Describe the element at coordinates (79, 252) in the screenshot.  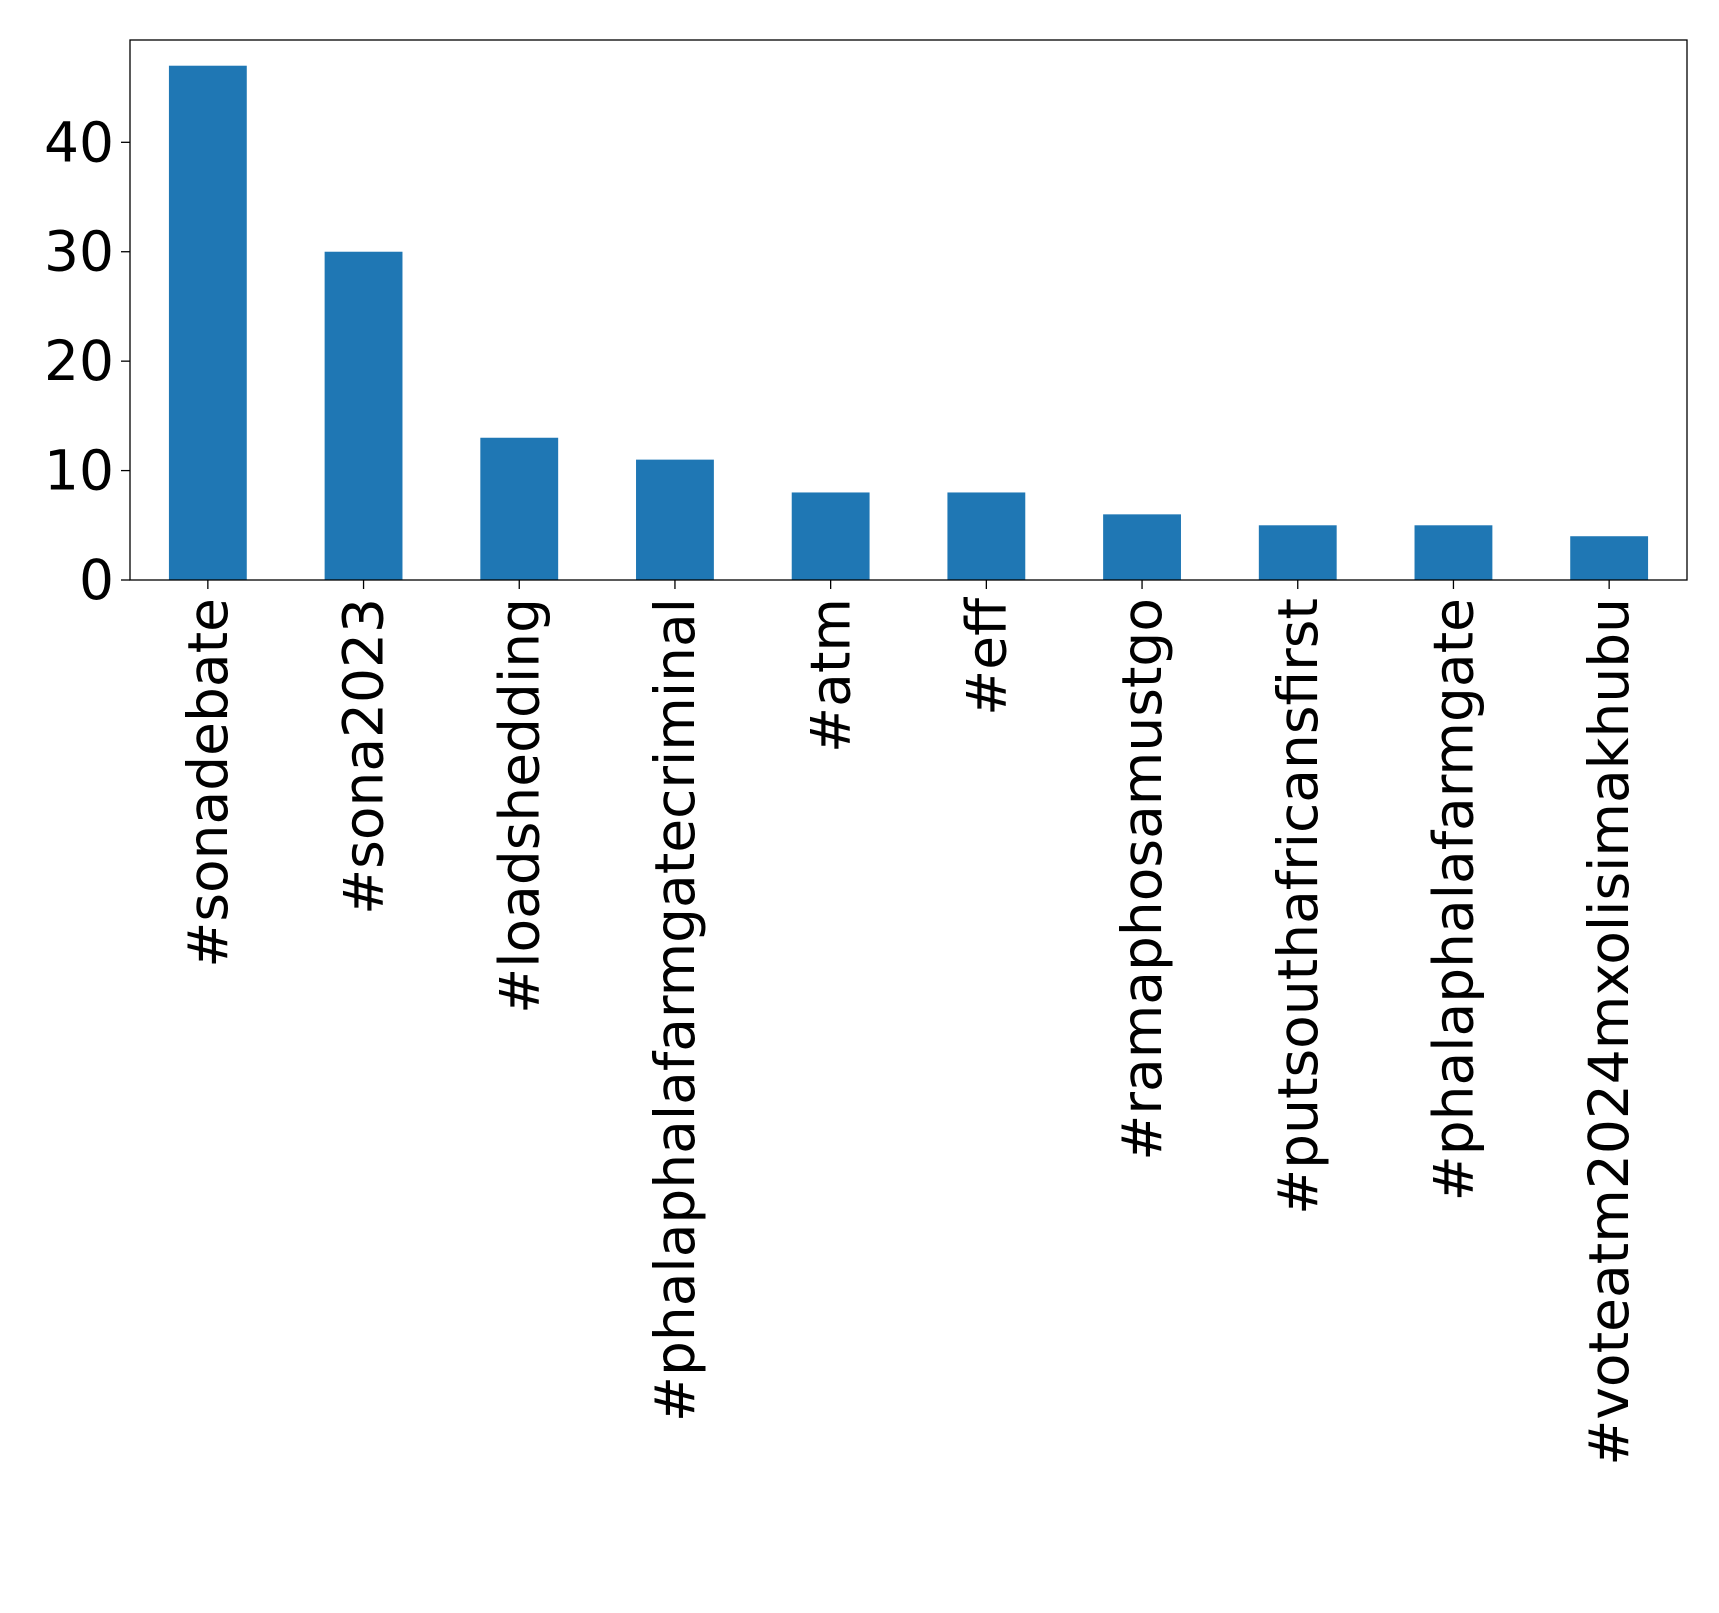
I see `y-tick-label: 30` at that location.